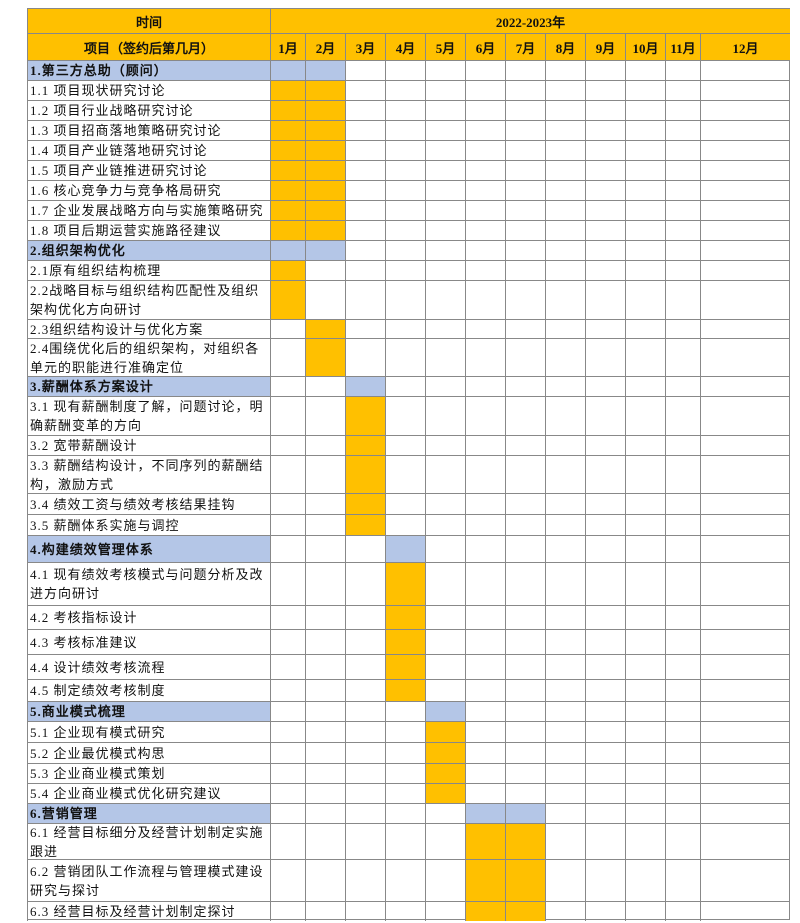 Image resolution: width=800 pixels, height=923 pixels. What do you see at coordinates (325, 46) in the screenshot?
I see `month-header: 2月` at bounding box center [325, 46].